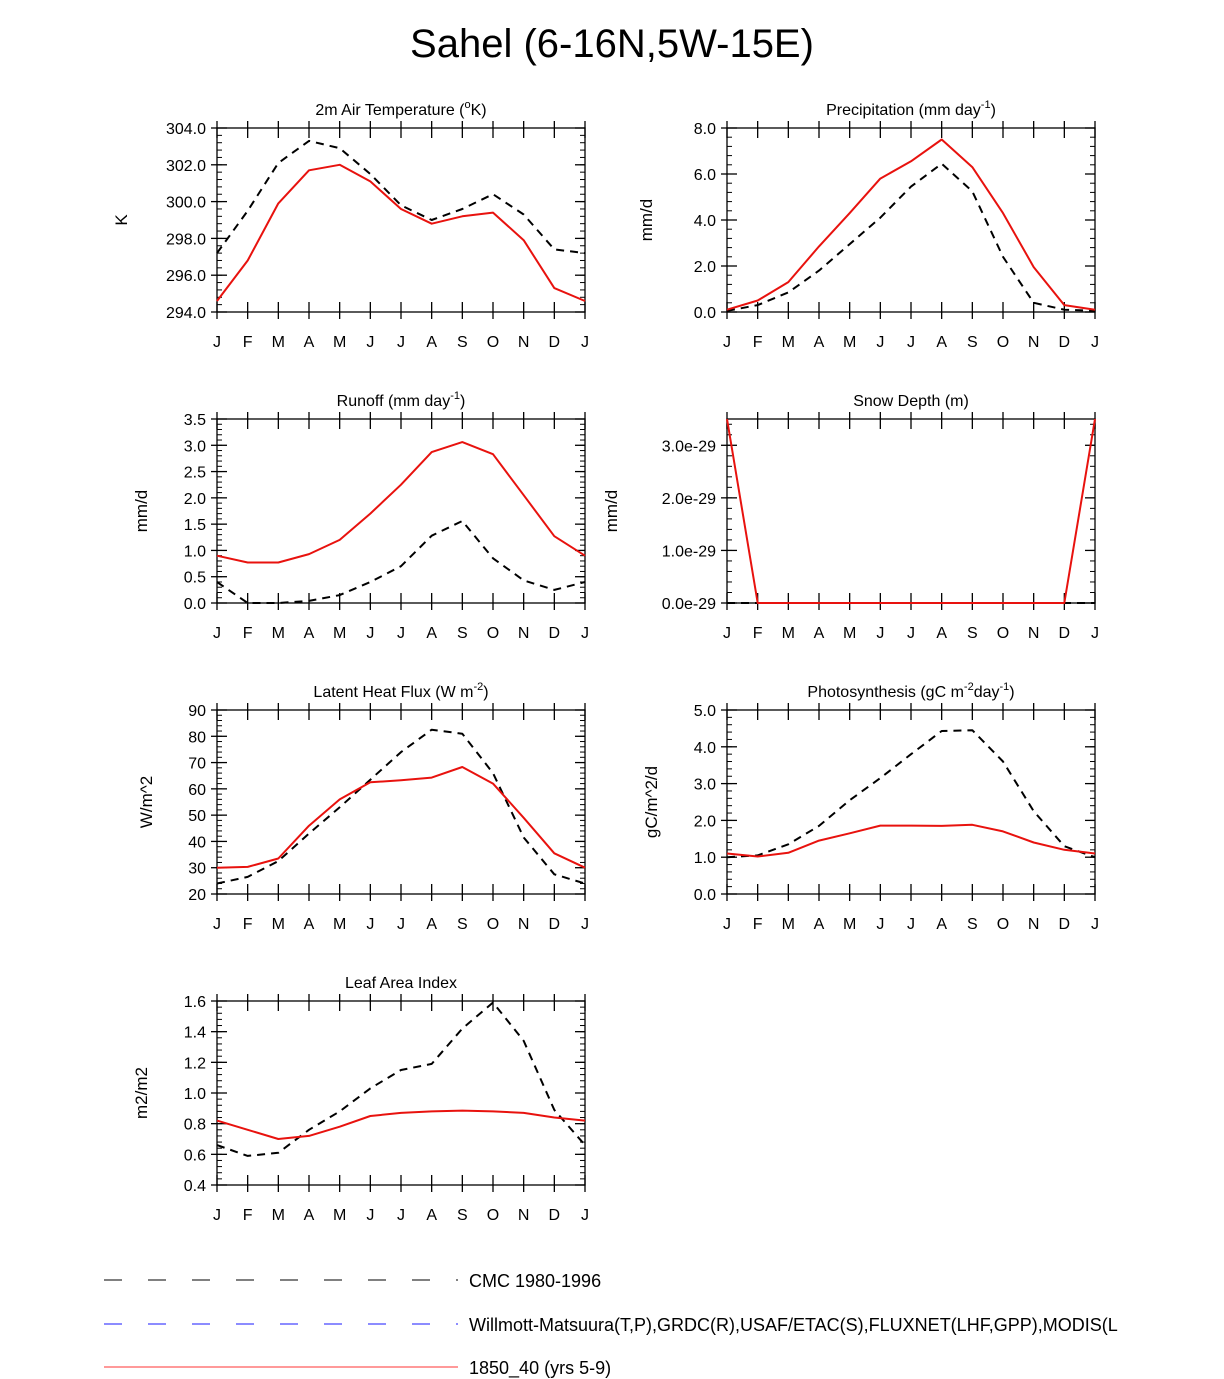 The width and height of the screenshot is (1224, 1379). What do you see at coordinates (195, 604) in the screenshot?
I see `y-tick-label: 0.0` at bounding box center [195, 604].